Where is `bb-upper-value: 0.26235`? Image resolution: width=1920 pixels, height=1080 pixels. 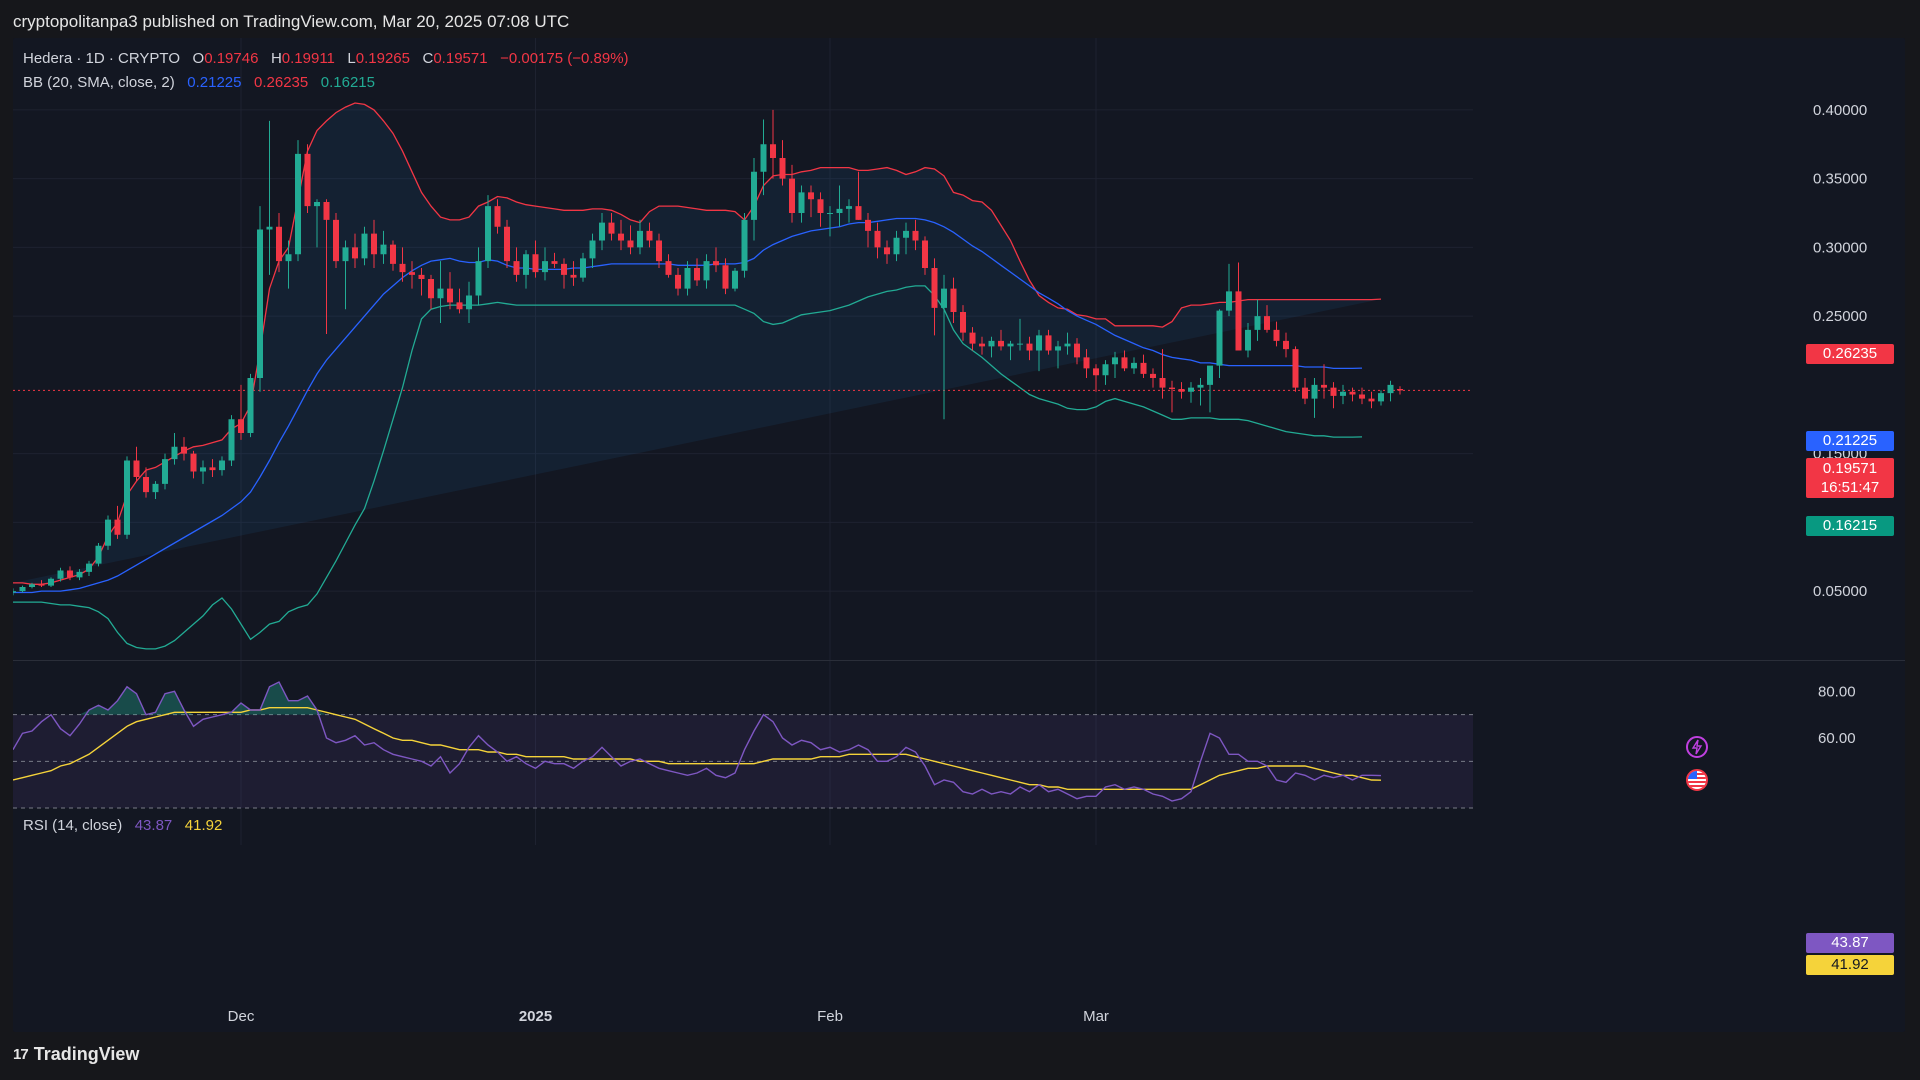 bb-upper-value: 0.26235 is located at coordinates (281, 82).